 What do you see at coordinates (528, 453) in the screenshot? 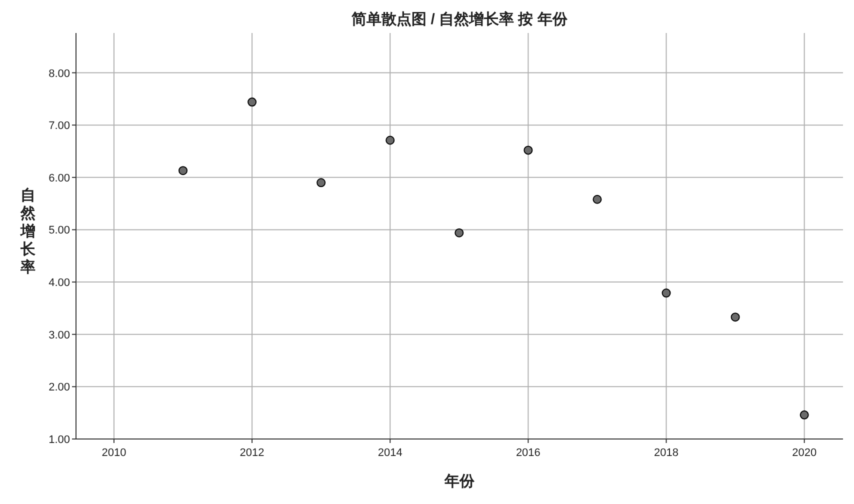
I see `x-tick-label: 2016` at bounding box center [528, 453].